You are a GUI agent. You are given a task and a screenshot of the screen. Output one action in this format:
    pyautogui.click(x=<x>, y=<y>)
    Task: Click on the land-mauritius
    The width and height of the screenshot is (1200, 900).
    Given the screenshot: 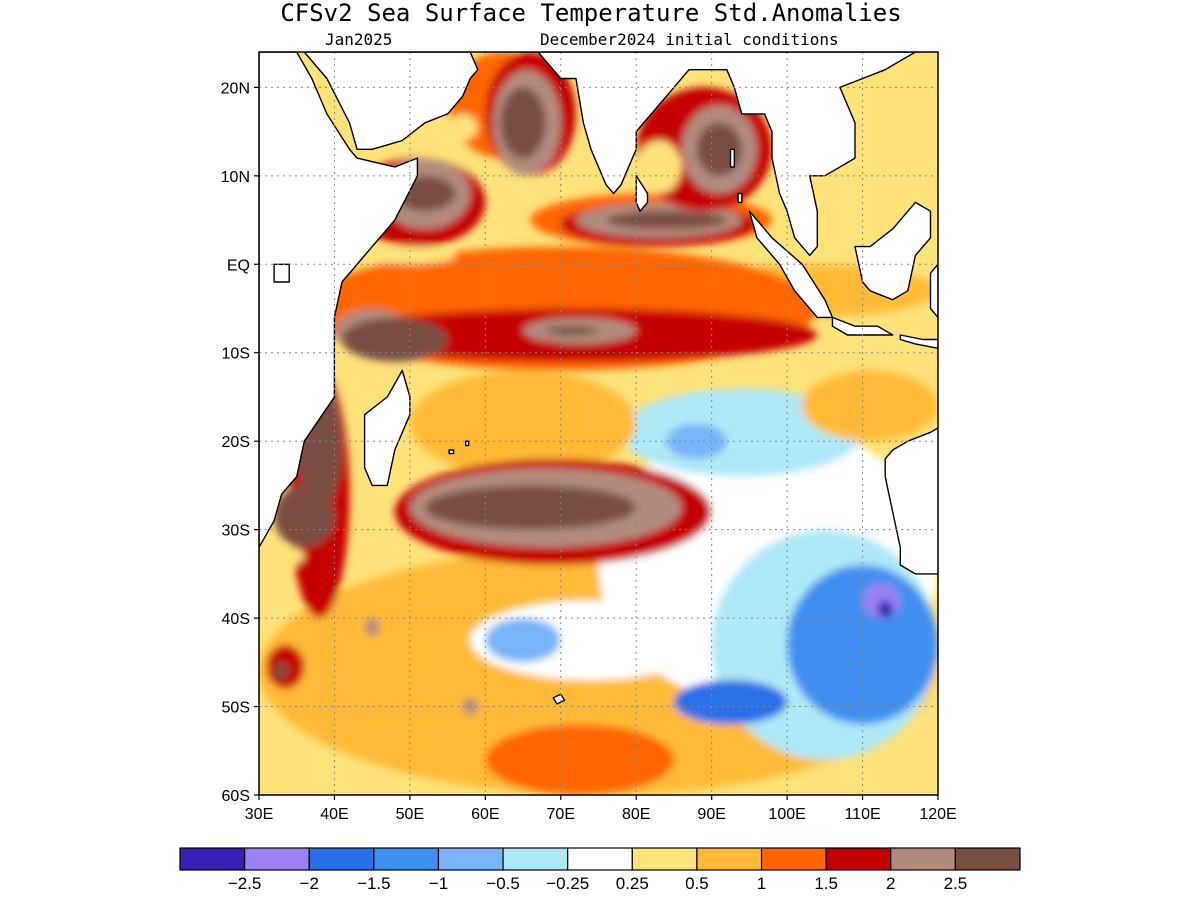 What is the action you would take?
    pyautogui.click(x=467, y=443)
    